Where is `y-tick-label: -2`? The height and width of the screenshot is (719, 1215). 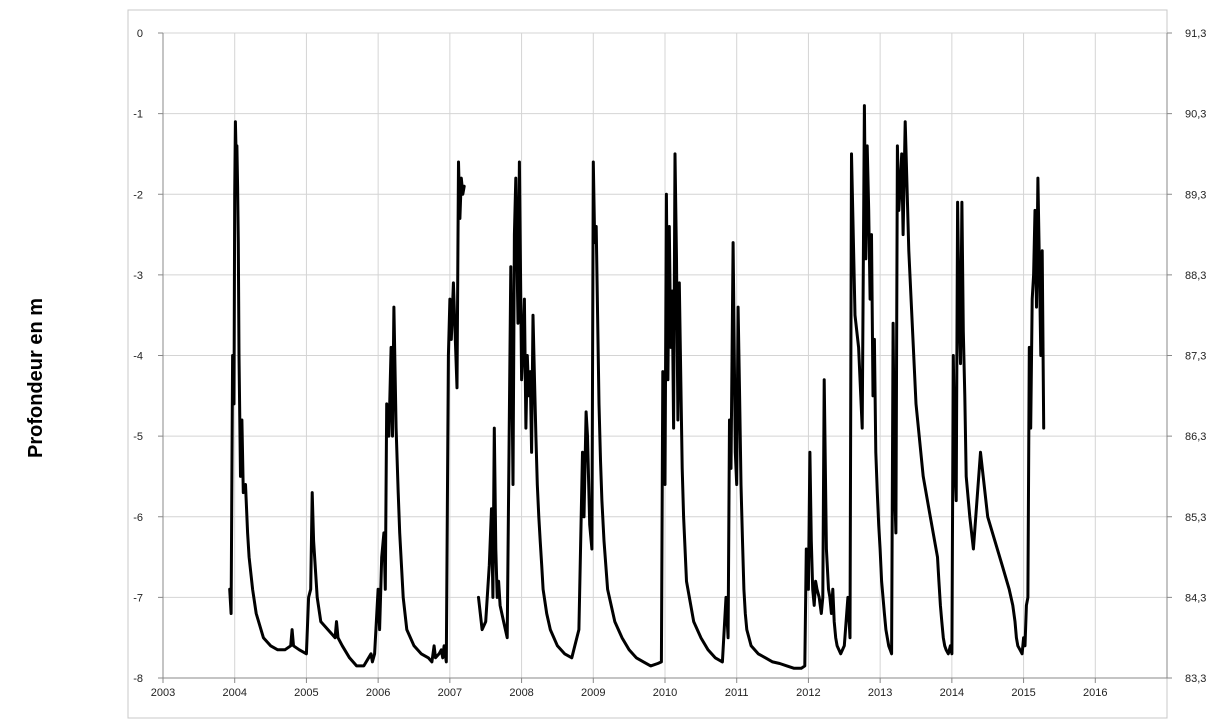 y-tick-label: -2 is located at coordinates (138, 195).